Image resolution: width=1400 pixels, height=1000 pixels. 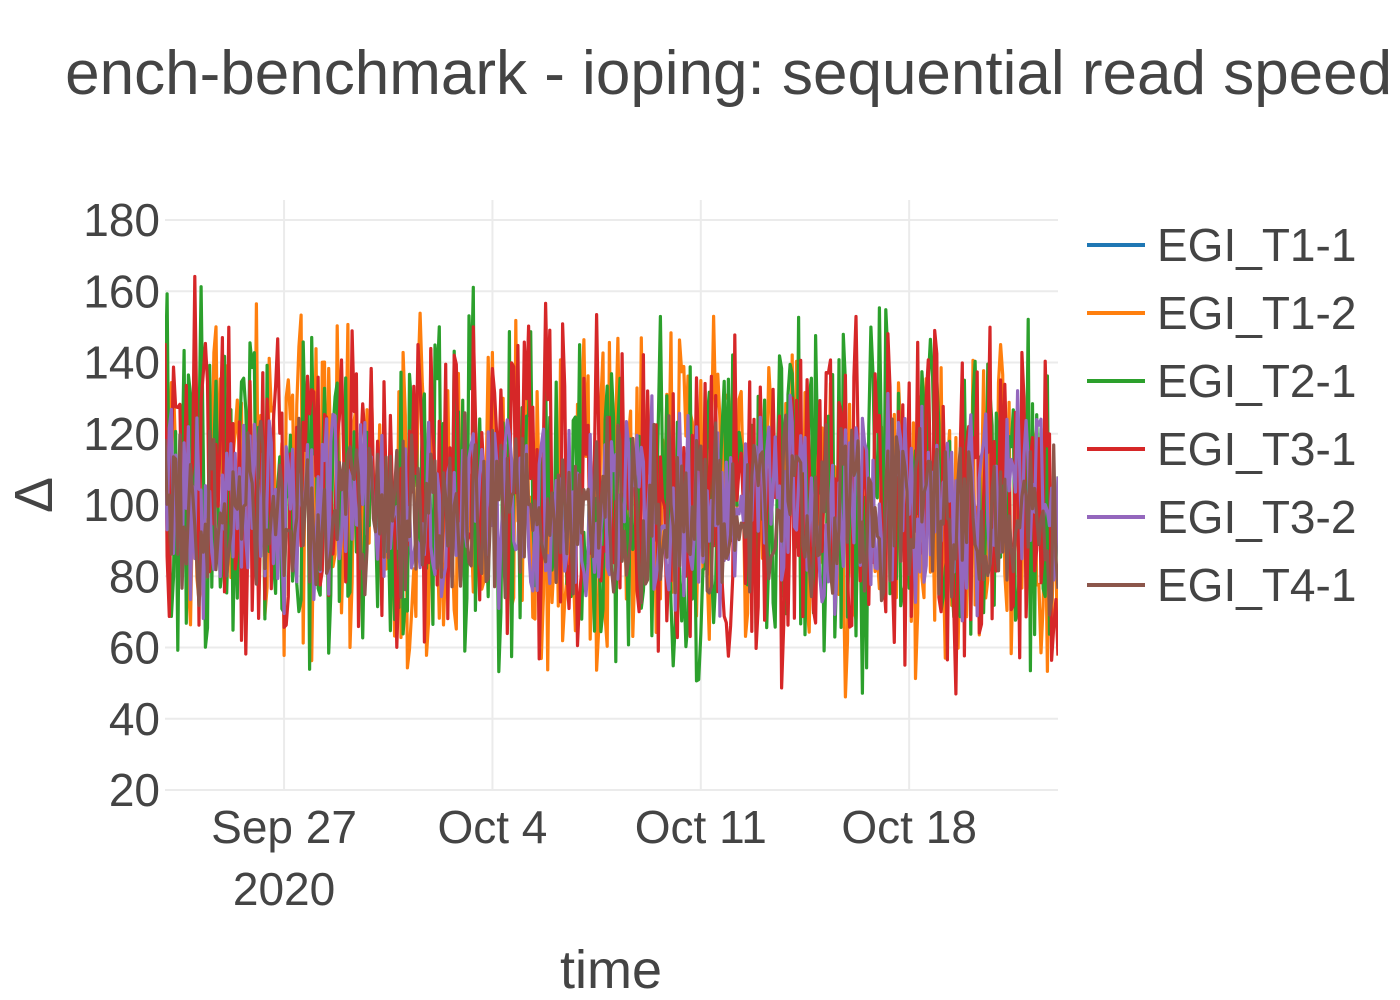 I want to click on y-tick-label: 40, so click(x=134, y=719).